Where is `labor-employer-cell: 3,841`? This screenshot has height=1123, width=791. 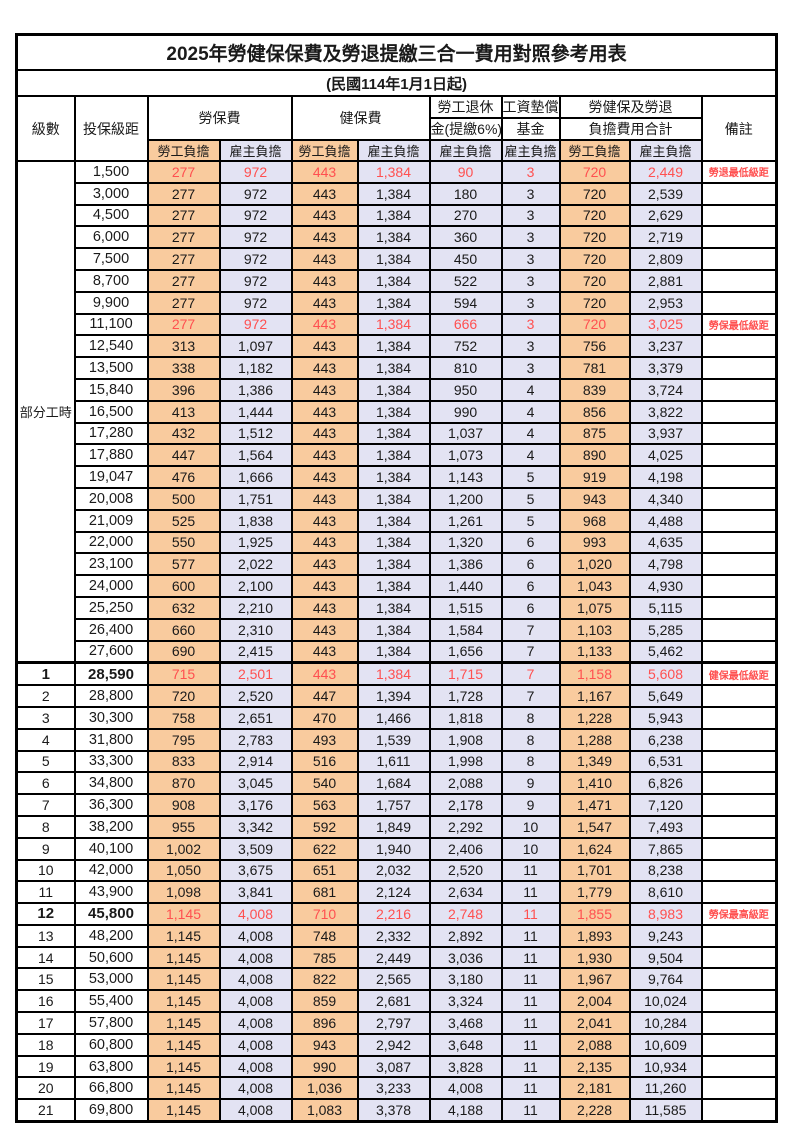 labor-employer-cell: 3,841 is located at coordinates (255, 892).